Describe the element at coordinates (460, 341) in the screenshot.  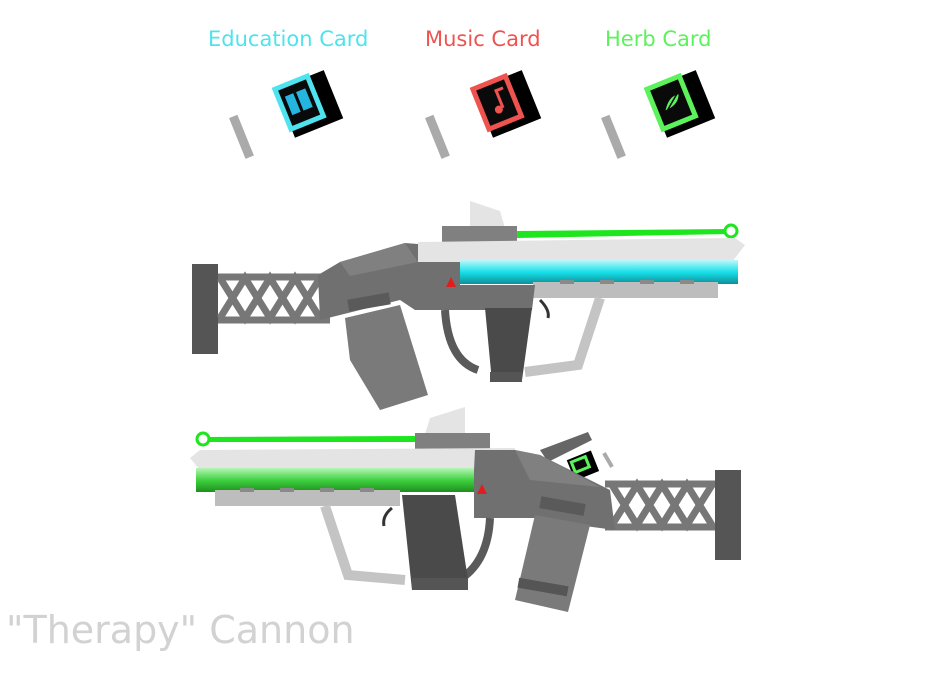
I see `trigger-guard` at that location.